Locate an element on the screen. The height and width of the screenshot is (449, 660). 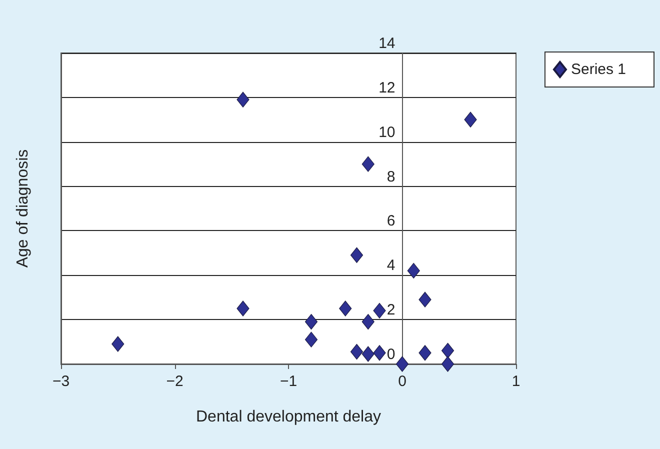
y-tick-label: 10 is located at coordinates (387, 132).